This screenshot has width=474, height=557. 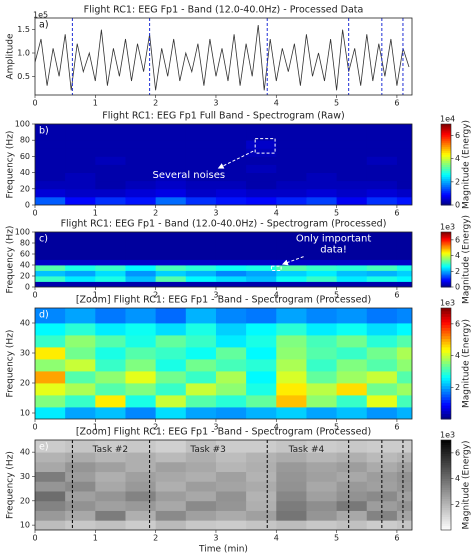 I want to click on colorbar-tick-label: 6, so click(x=457, y=239).